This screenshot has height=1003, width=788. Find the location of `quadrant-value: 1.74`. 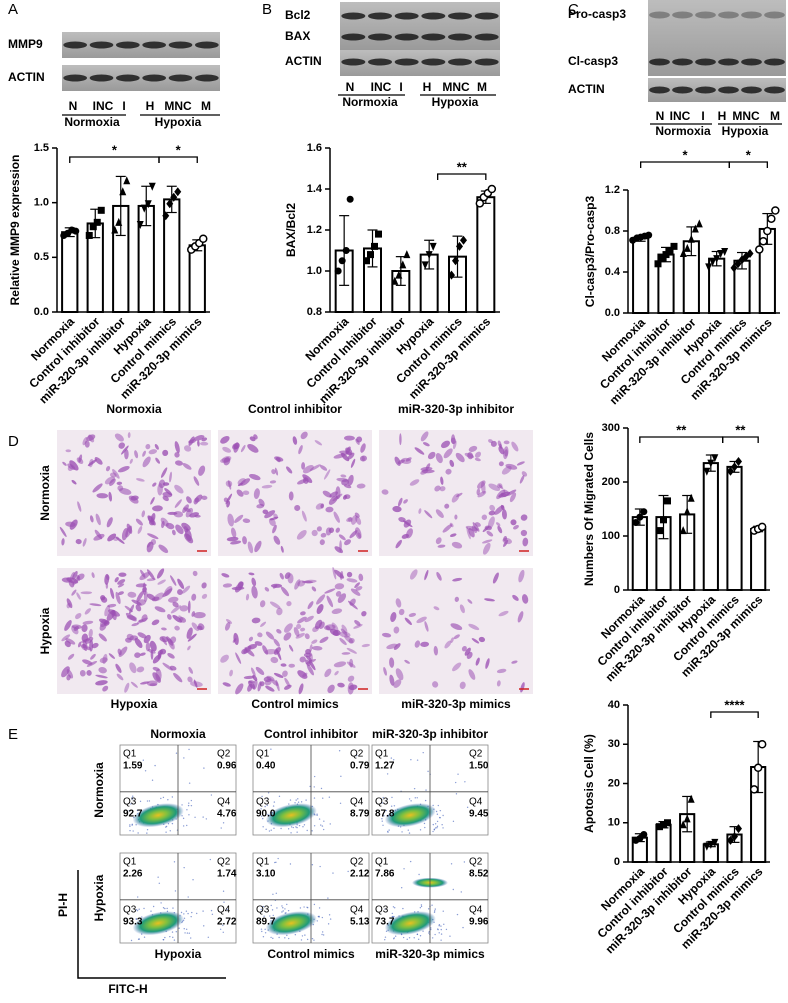

quadrant-value: 1.74 is located at coordinates (227, 874).